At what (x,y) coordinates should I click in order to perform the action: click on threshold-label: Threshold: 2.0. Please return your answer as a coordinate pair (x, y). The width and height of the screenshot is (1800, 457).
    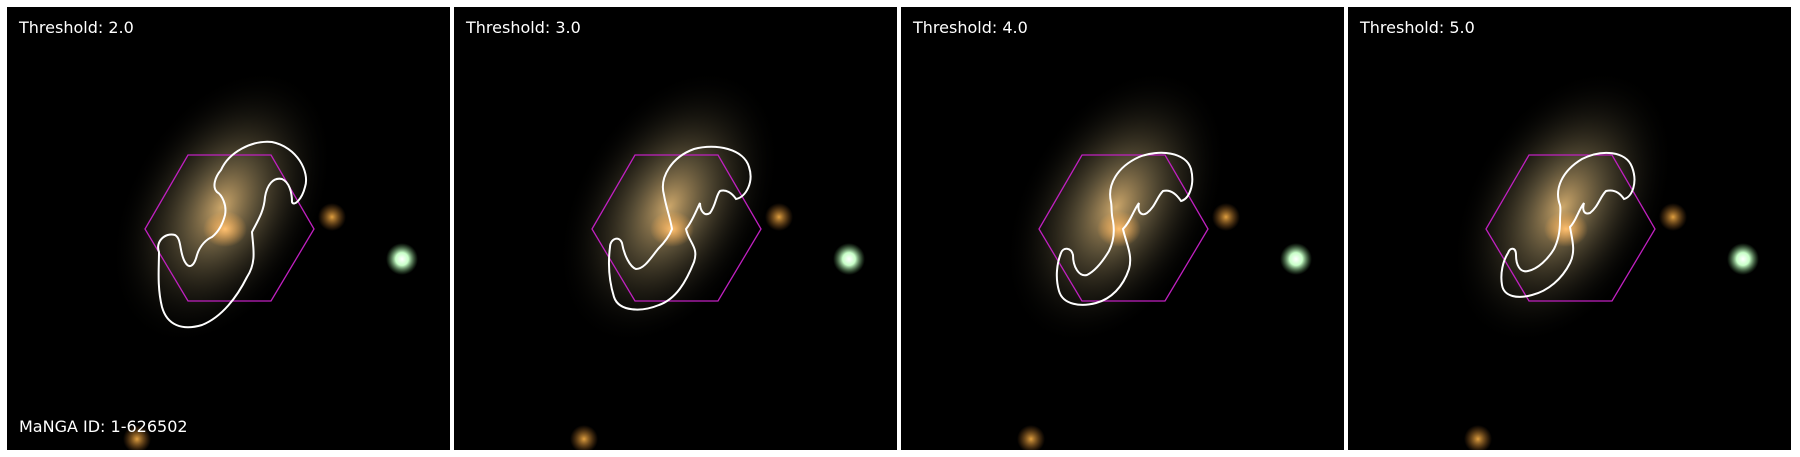
    Looking at the image, I should click on (76, 27).